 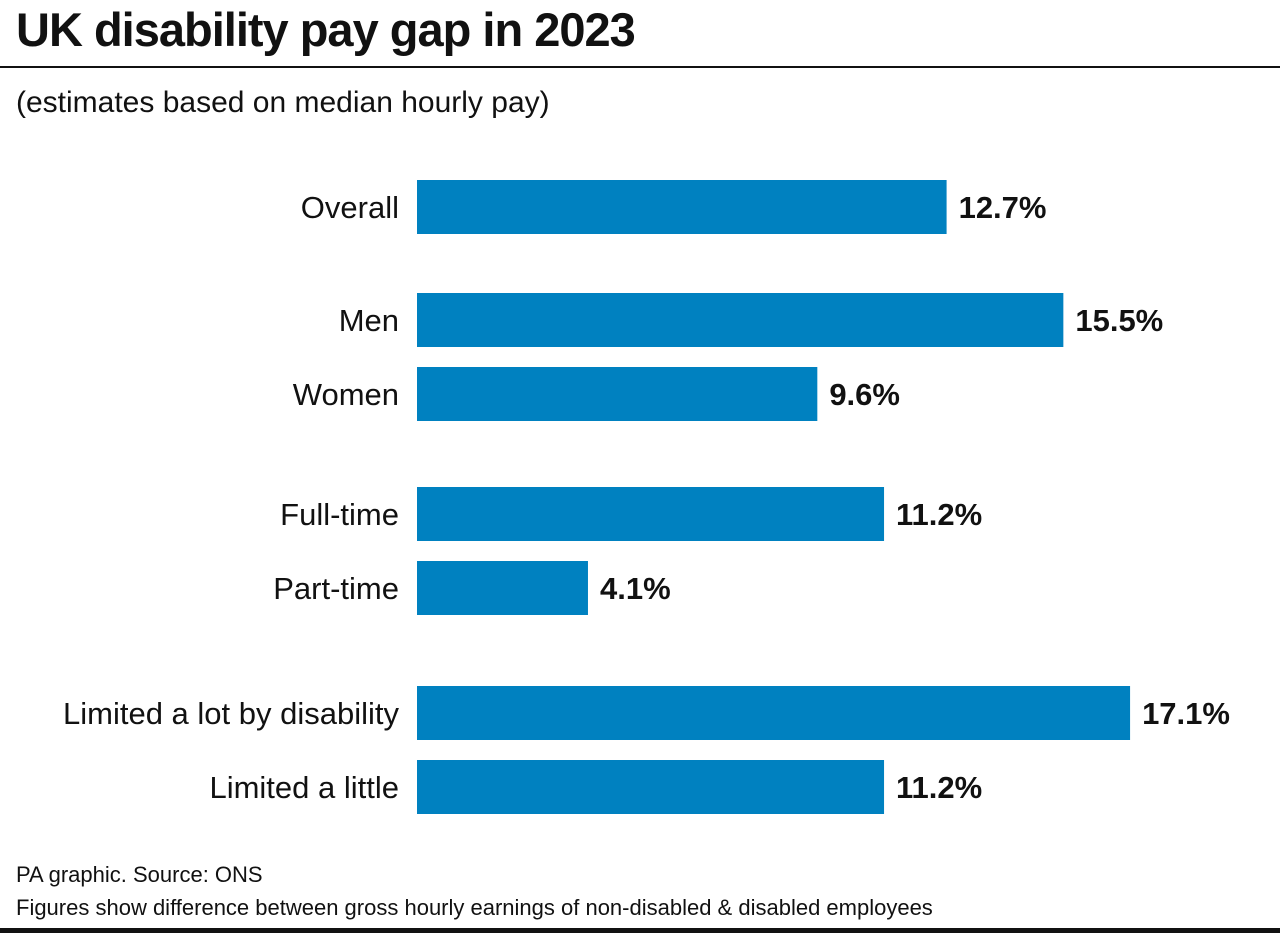 What do you see at coordinates (283, 102) in the screenshot?
I see `chart-subtitle: (estimates based on median hourly pay)` at bounding box center [283, 102].